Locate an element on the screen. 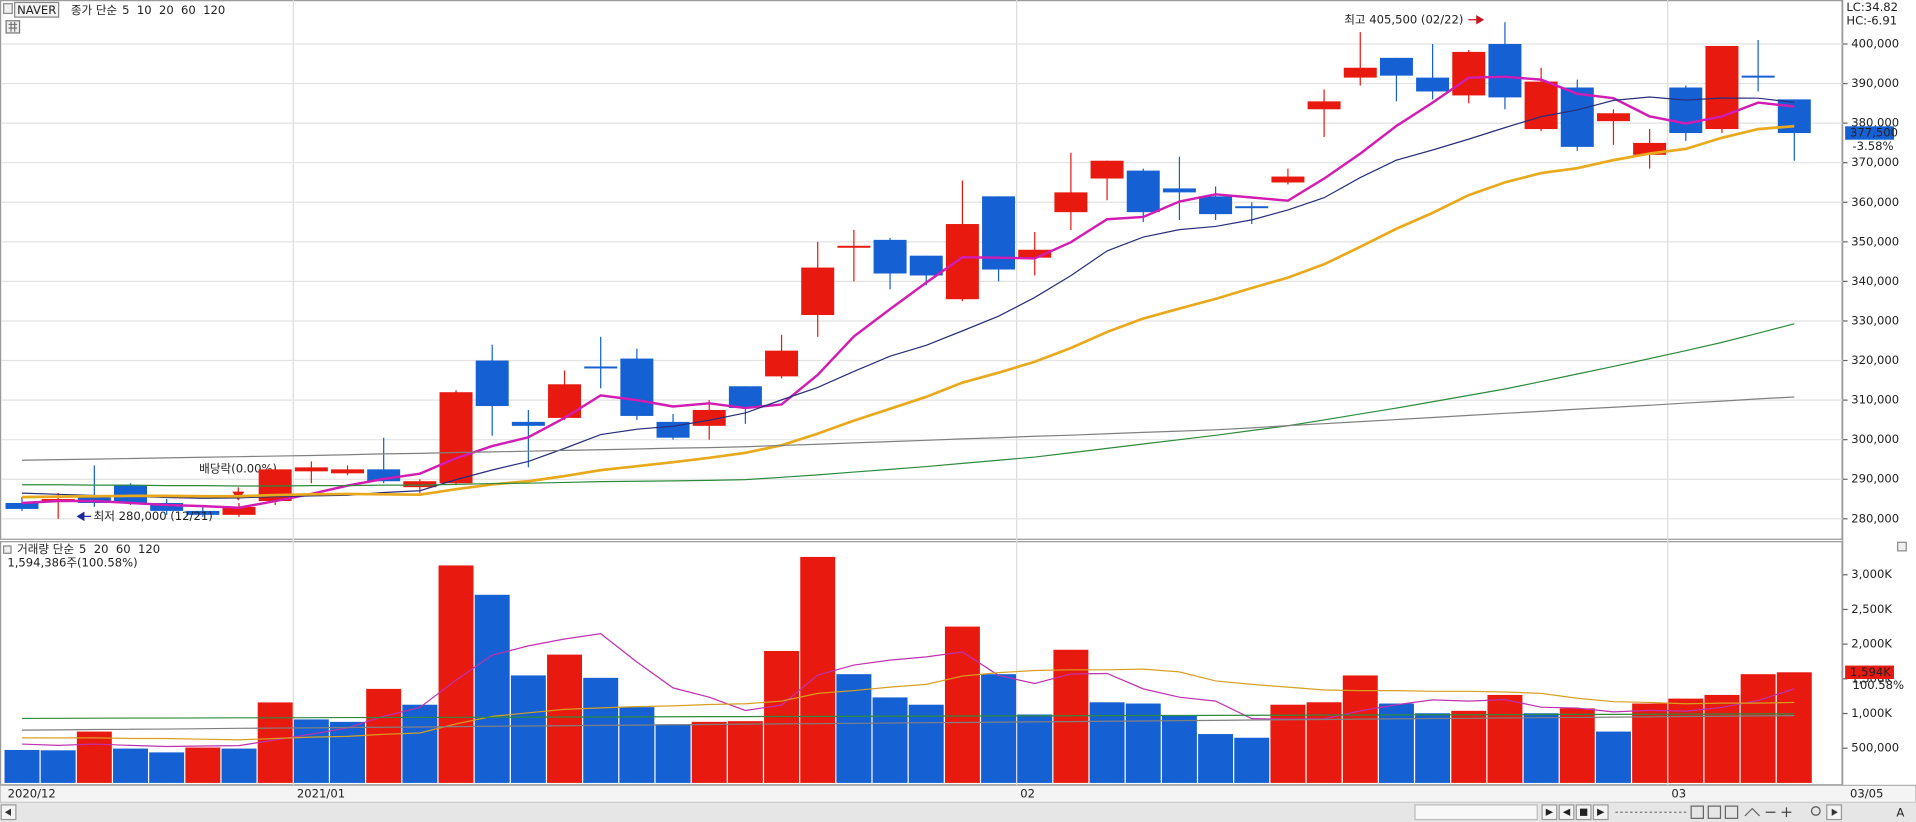 The width and height of the screenshot is (1916, 822). y-tick-label: 330,000 is located at coordinates (1875, 320).